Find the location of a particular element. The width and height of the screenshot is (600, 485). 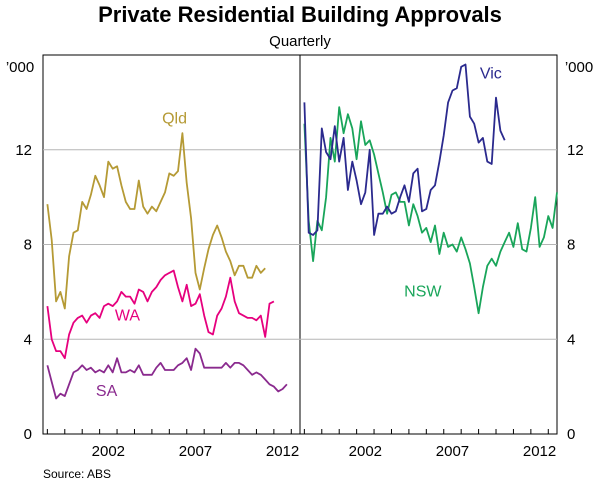

y-tick-right-8: 8 is located at coordinates (571, 245).